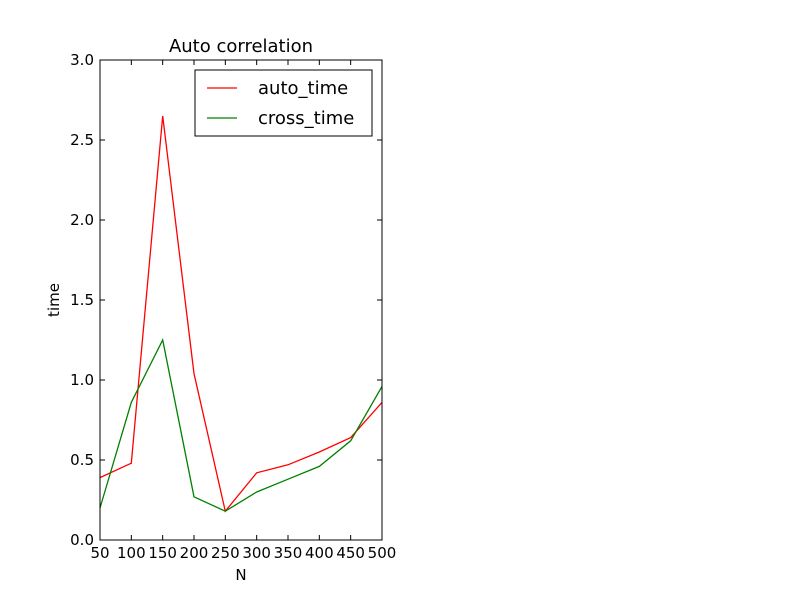  What do you see at coordinates (306, 118) in the screenshot?
I see `legend-label: cross_time` at bounding box center [306, 118].